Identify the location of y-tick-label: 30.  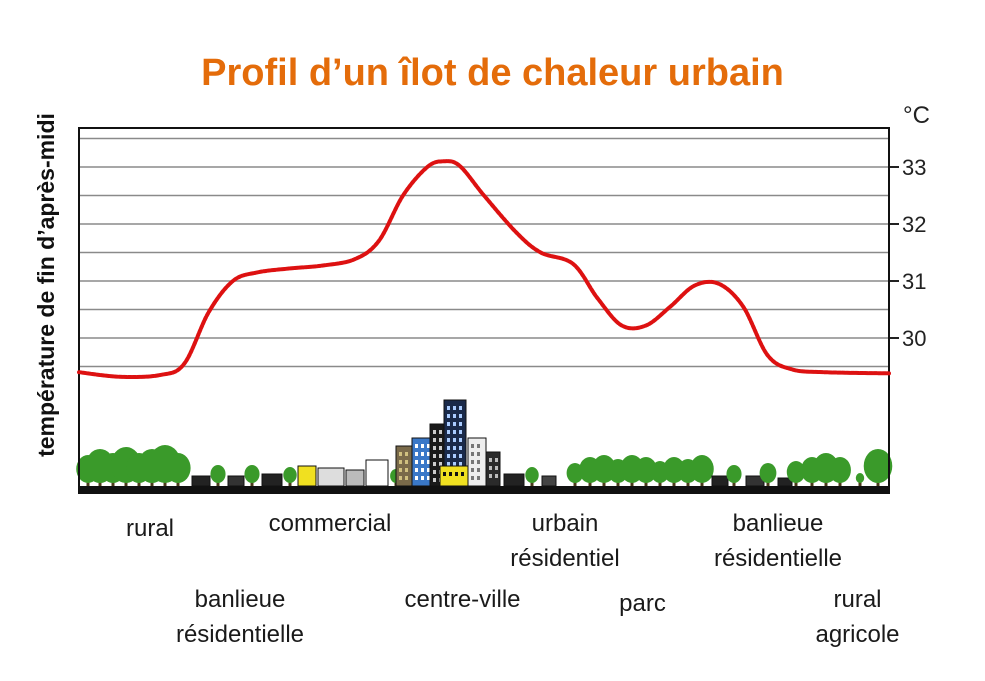
(914, 338).